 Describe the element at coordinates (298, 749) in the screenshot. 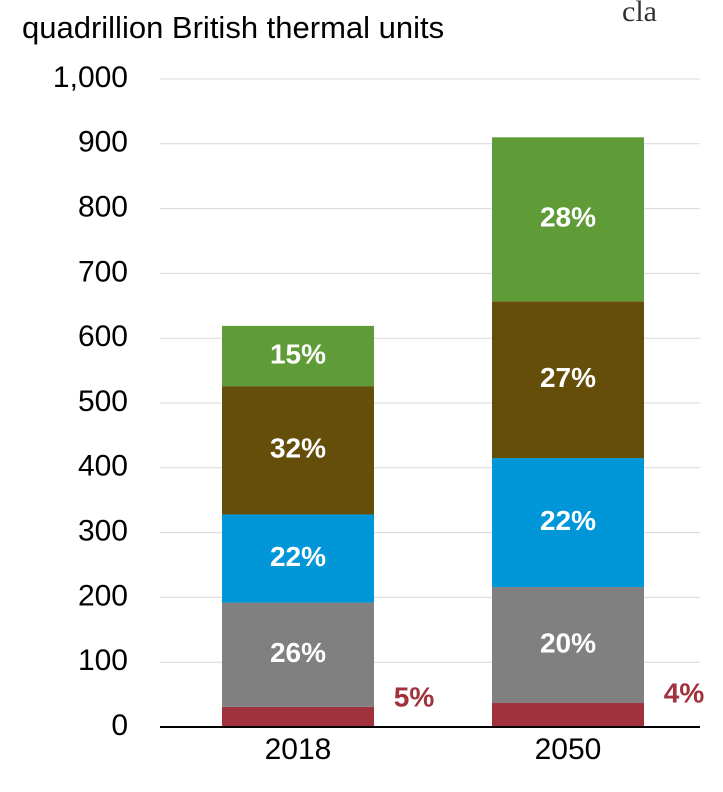

I see `x-tick-label: 2018` at that location.